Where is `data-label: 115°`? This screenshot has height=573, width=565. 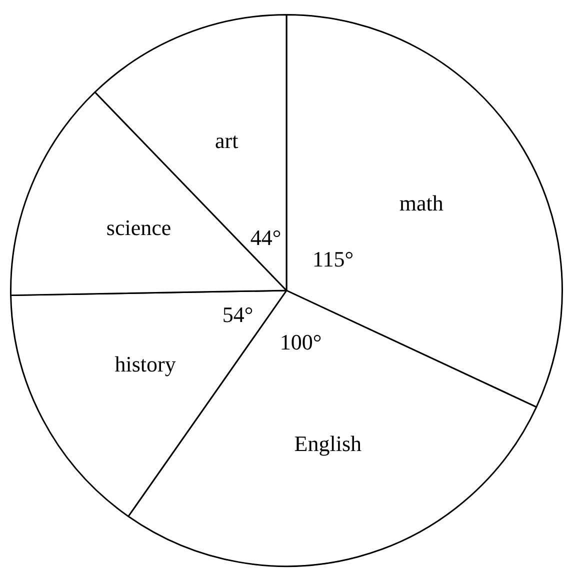 data-label: 115° is located at coordinates (333, 259).